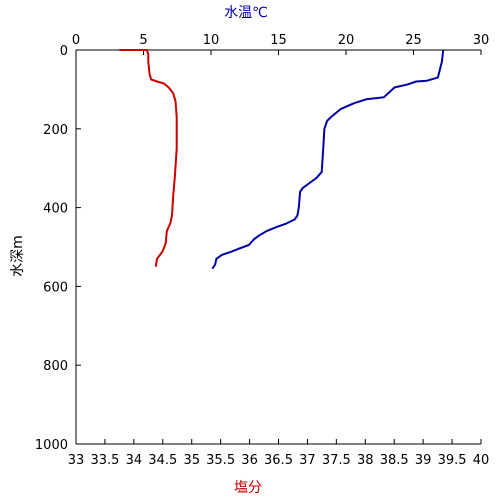 Image resolution: width=500 pixels, height=500 pixels. What do you see at coordinates (76, 460) in the screenshot?
I see `bottom-tick-label: 33` at bounding box center [76, 460].